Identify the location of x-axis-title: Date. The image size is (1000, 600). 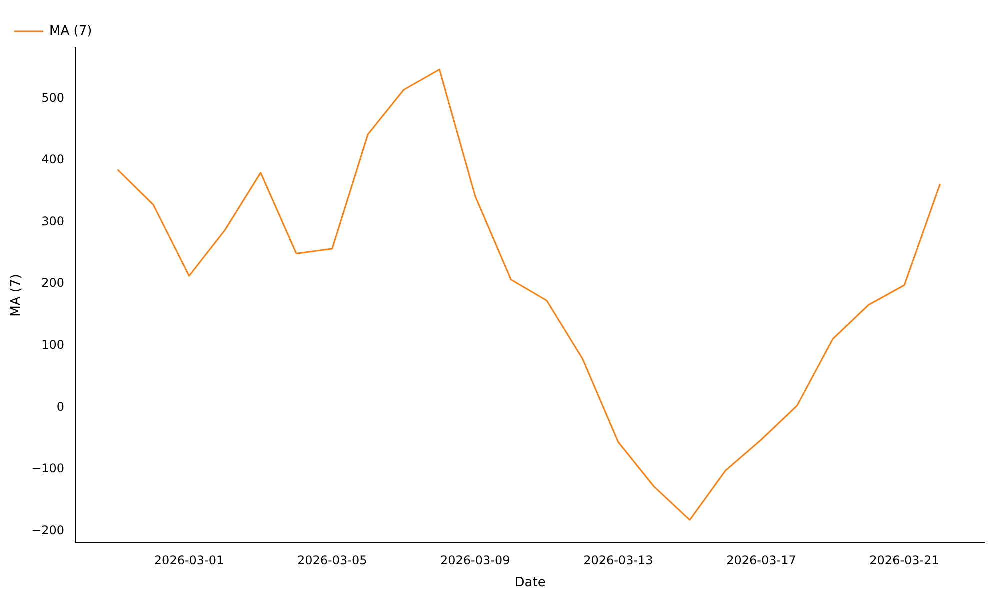
(530, 583).